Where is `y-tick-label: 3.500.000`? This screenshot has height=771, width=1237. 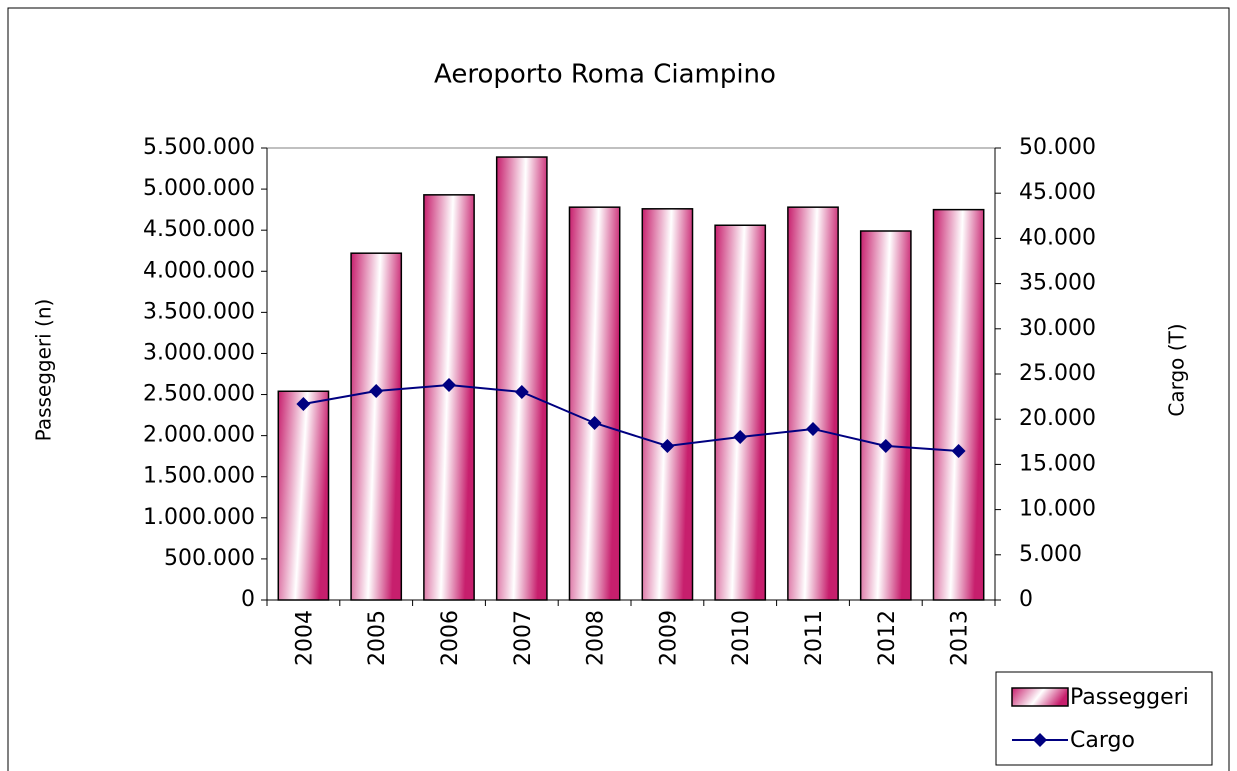 y-tick-label: 3.500.000 is located at coordinates (199, 311).